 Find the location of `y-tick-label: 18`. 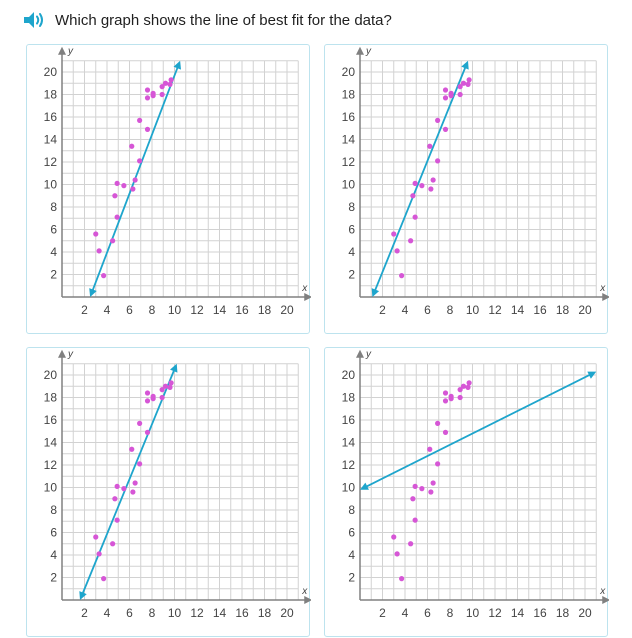

y-tick-label: 18 is located at coordinates (51, 95).